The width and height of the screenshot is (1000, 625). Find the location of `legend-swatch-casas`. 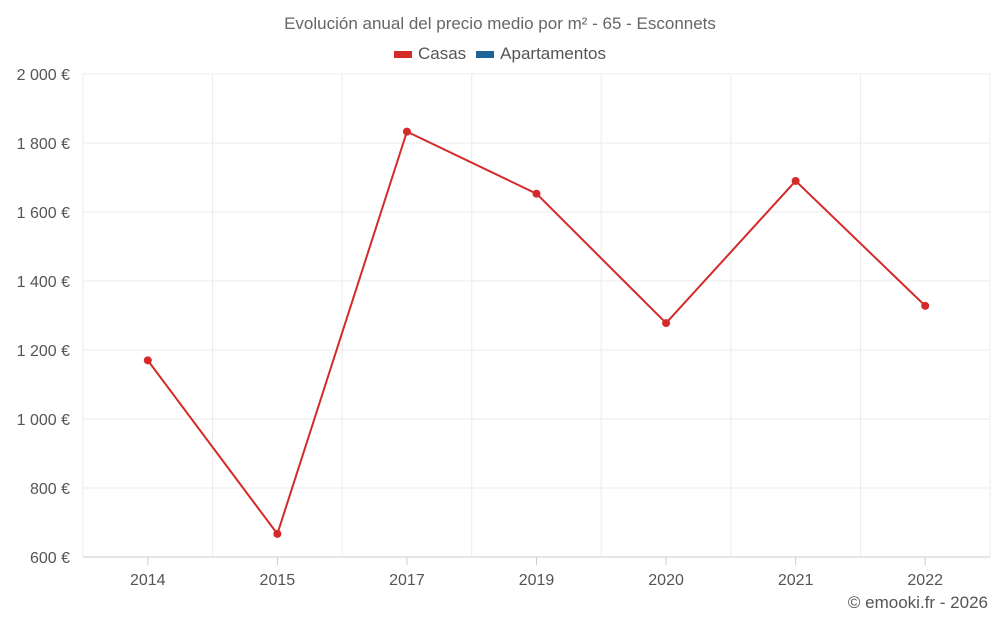

legend-swatch-casas is located at coordinates (402, 54).